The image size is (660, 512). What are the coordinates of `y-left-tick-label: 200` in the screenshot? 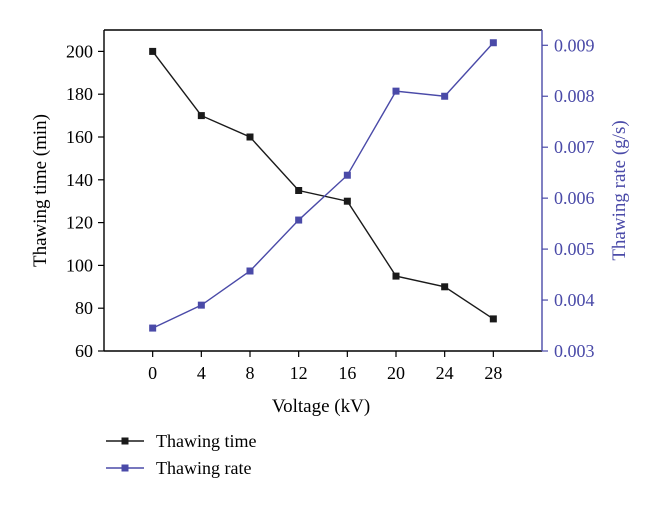 It's located at (79, 51).